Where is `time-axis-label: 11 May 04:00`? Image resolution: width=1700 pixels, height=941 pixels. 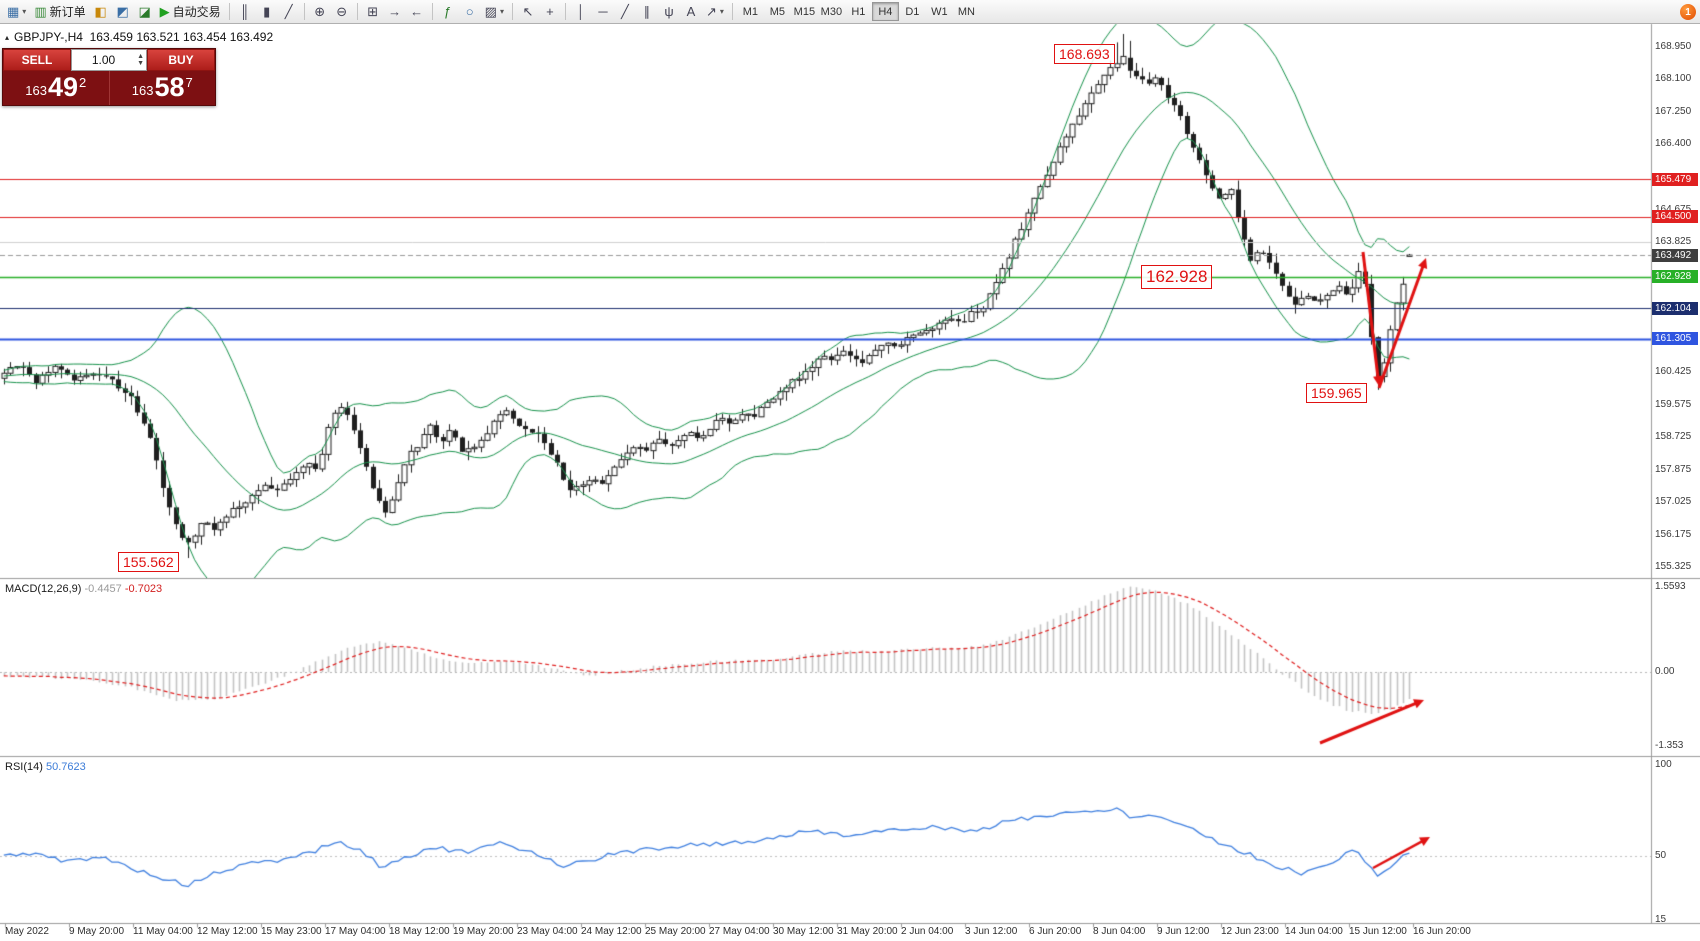
time-axis-label: 11 May 04:00 is located at coordinates (163, 931).